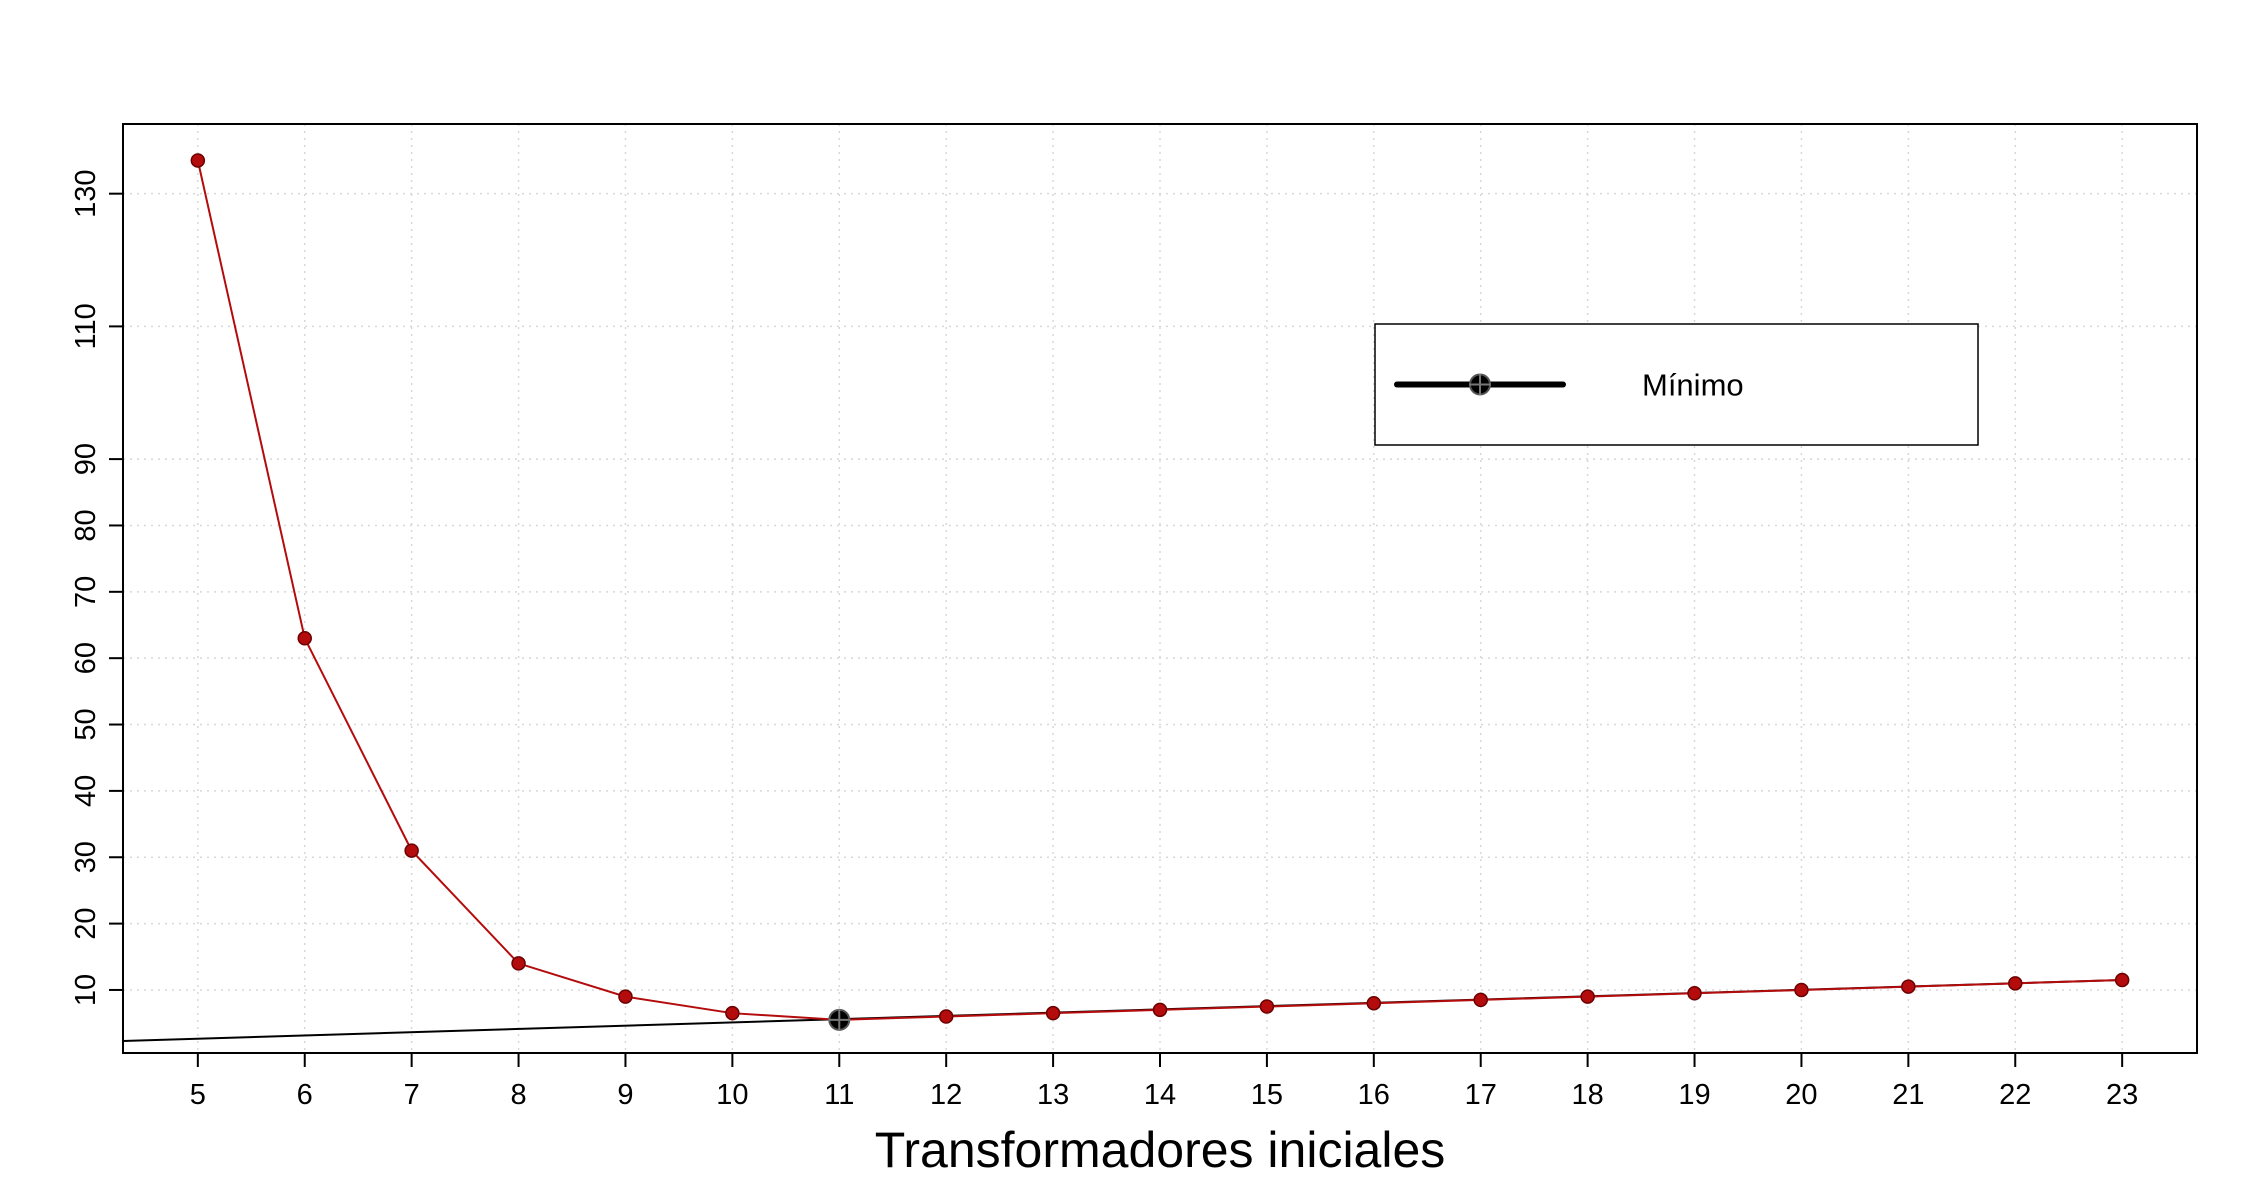  I want to click on x-tick-label: 6, so click(305, 1095).